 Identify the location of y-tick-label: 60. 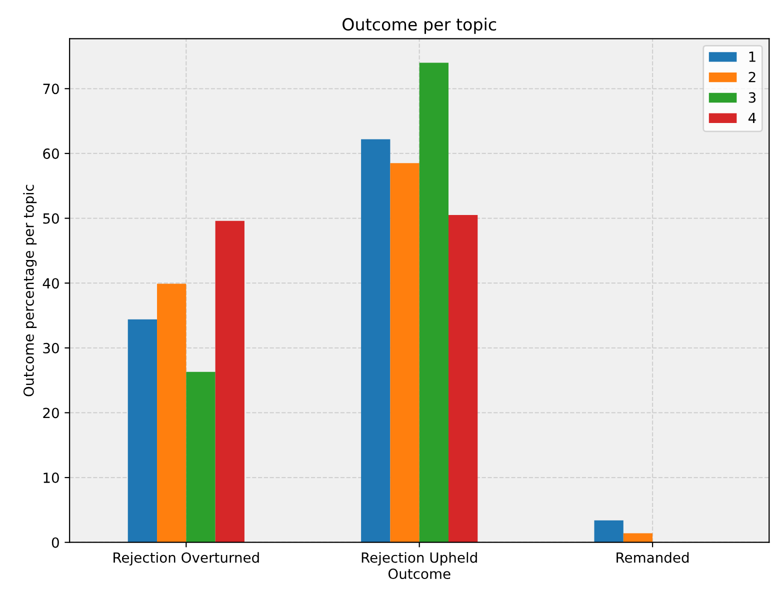
(51, 153).